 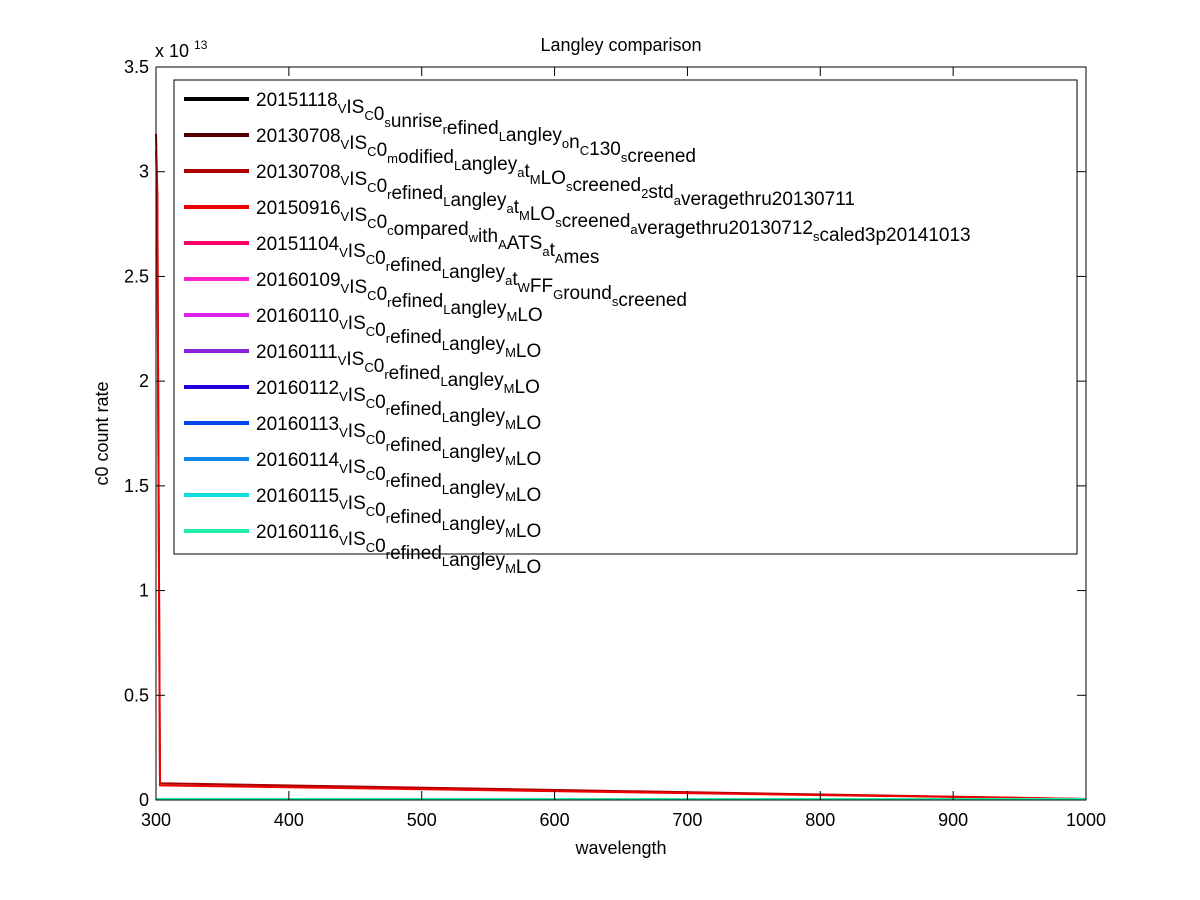 I want to click on y-tick-label: 1, so click(x=144, y=591).